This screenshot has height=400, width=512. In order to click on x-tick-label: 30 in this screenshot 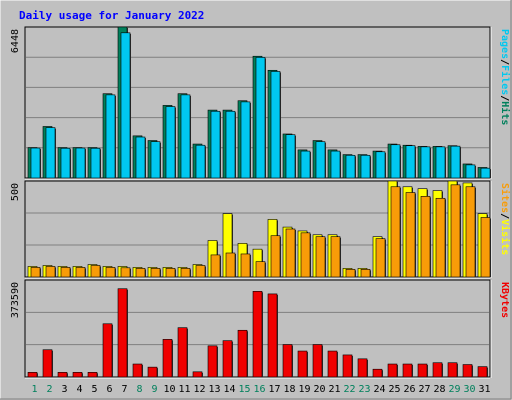, I will do `click(469, 389)`.